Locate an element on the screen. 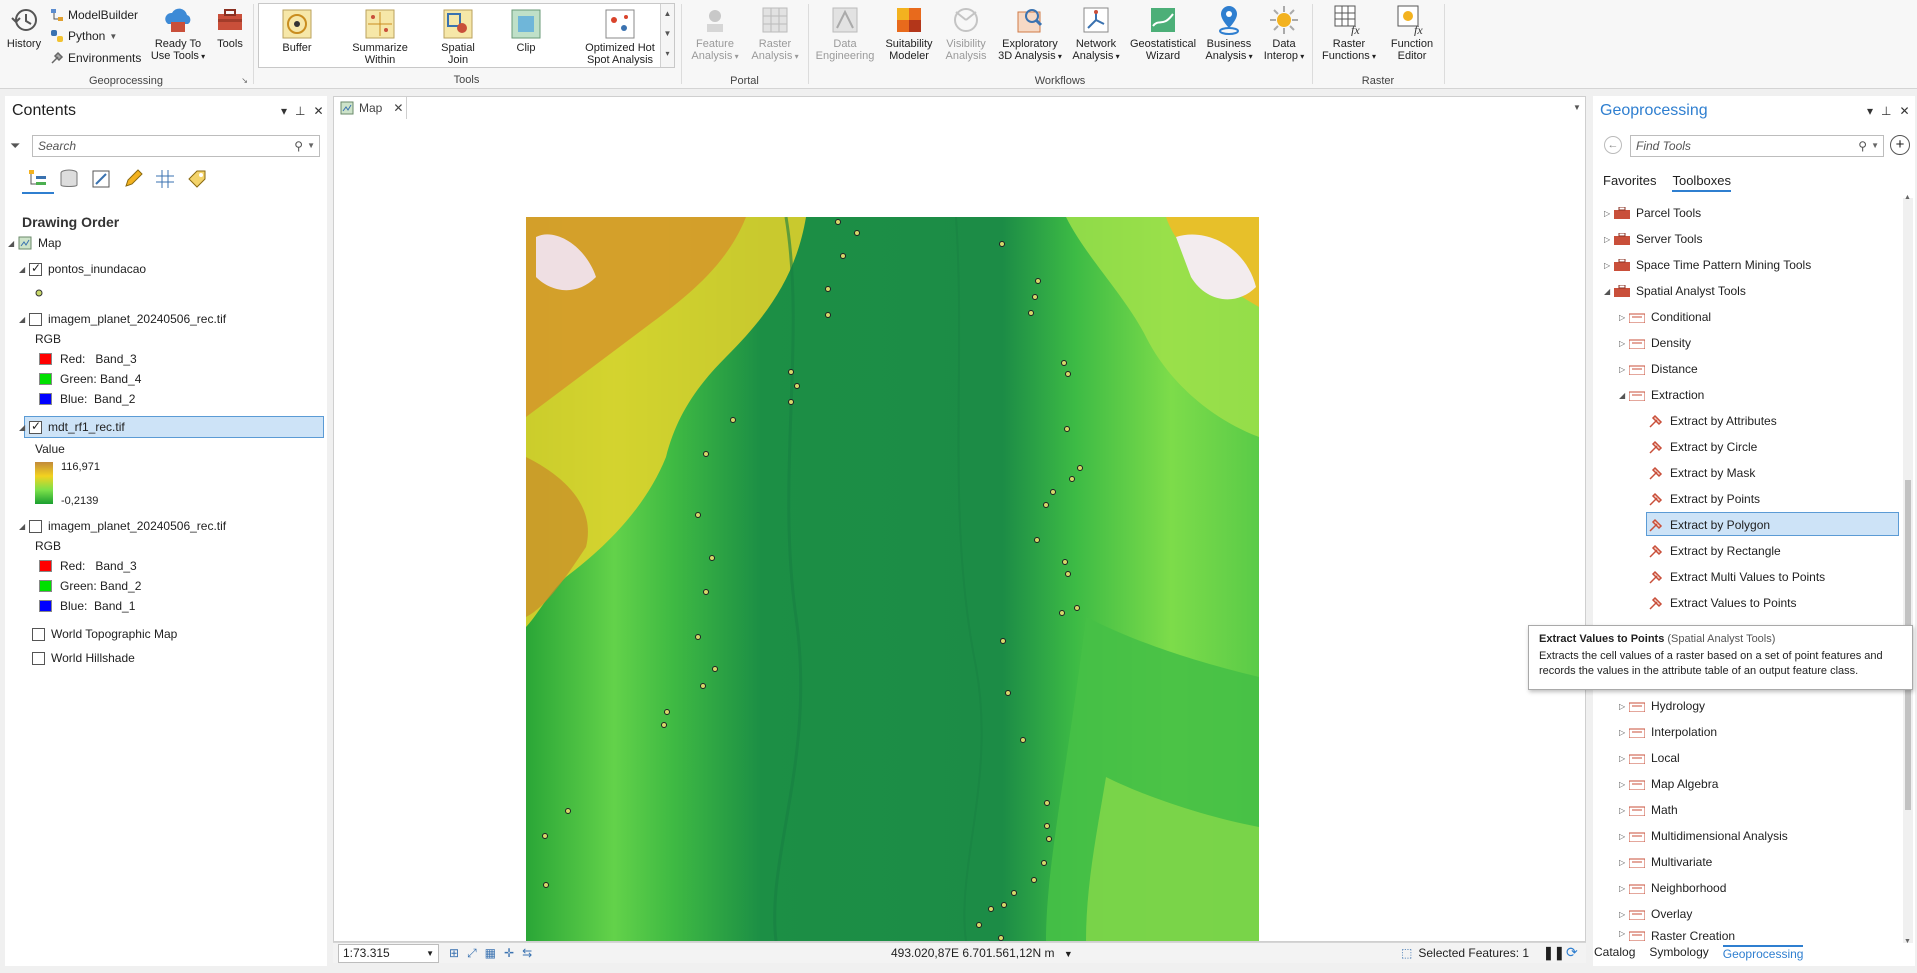  environments-button: Environments is located at coordinates (95, 58).